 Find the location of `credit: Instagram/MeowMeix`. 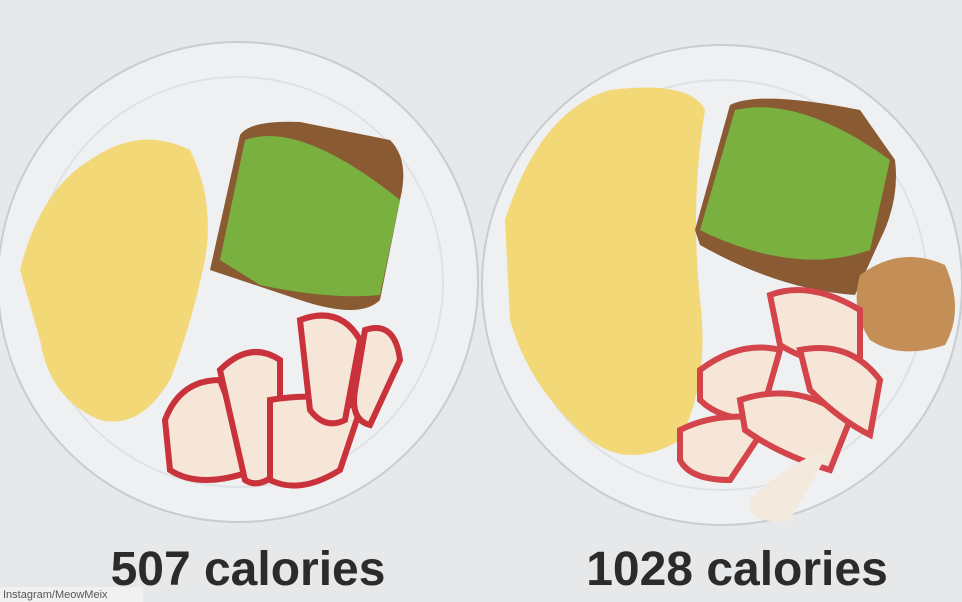

credit: Instagram/MeowMeix is located at coordinates (55, 595).